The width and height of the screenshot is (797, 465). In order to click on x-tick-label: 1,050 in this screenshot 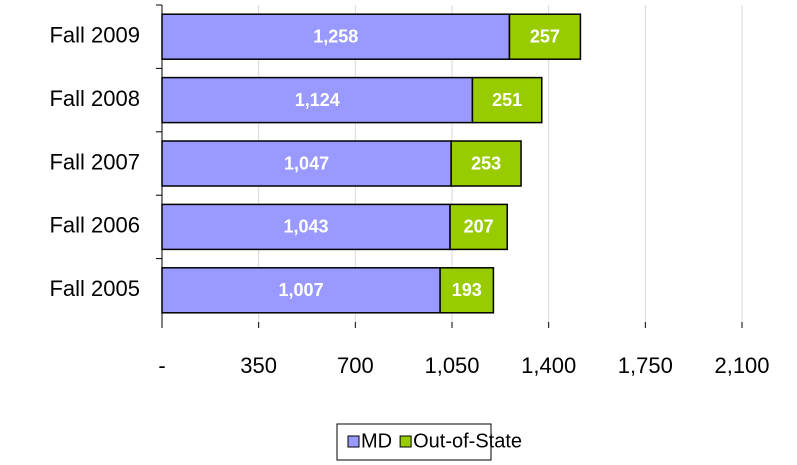, I will do `click(451, 365)`.